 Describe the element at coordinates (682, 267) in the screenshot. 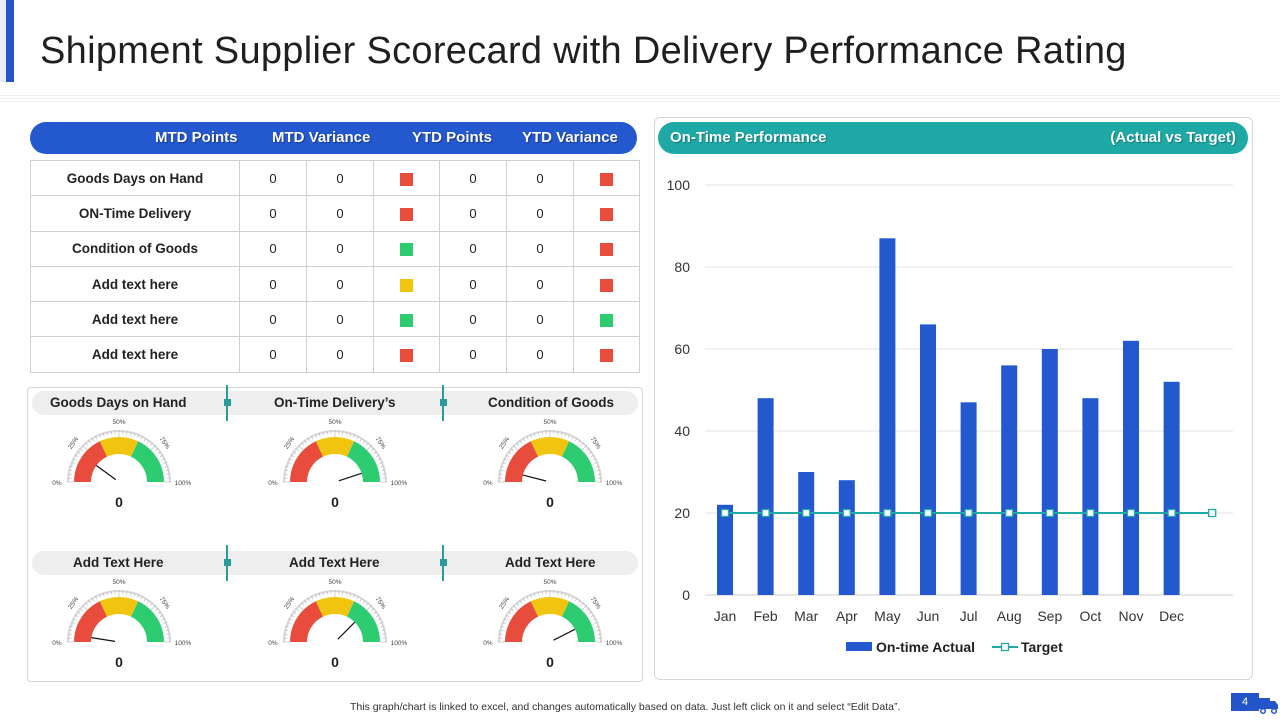

I see `y-tick-label: 80` at that location.